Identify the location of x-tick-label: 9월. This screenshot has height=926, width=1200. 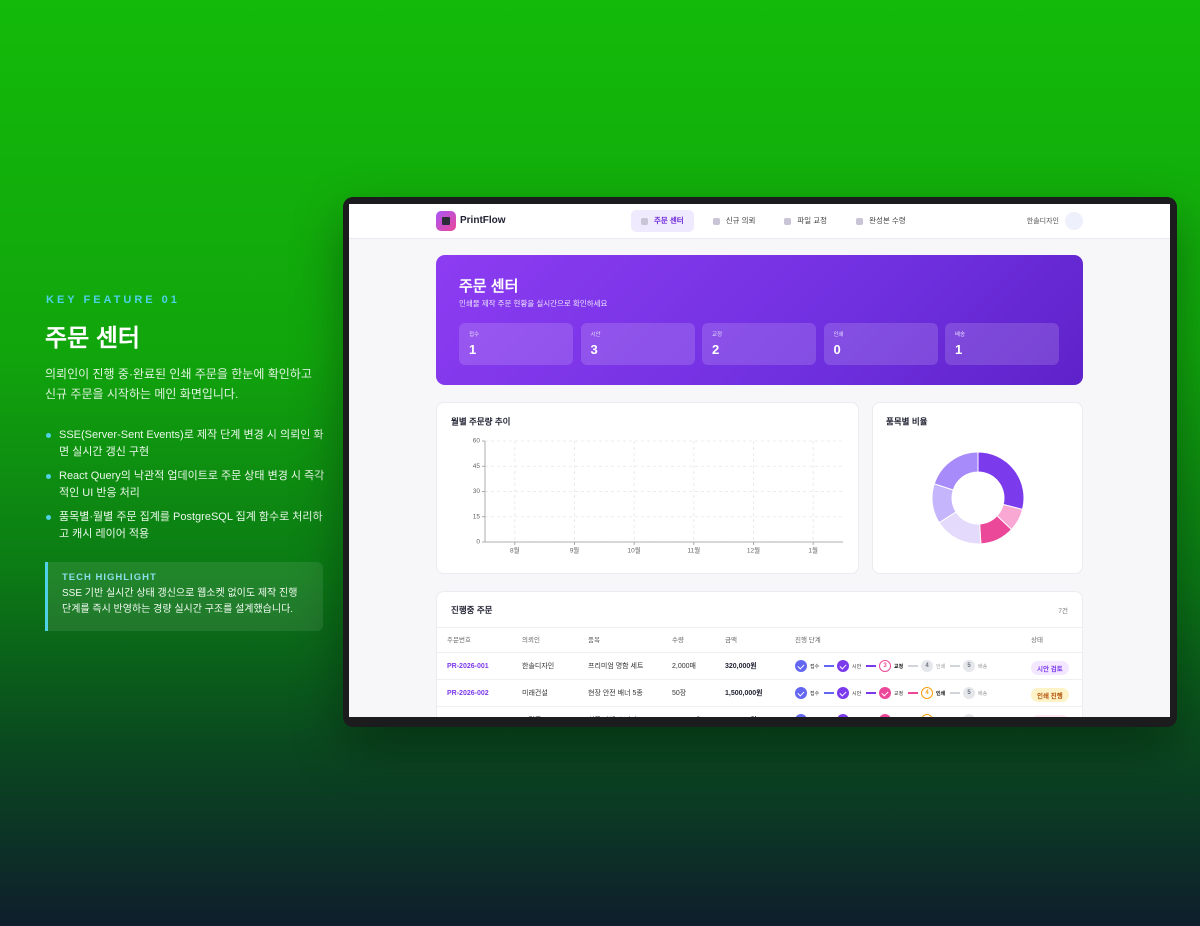
(575, 550).